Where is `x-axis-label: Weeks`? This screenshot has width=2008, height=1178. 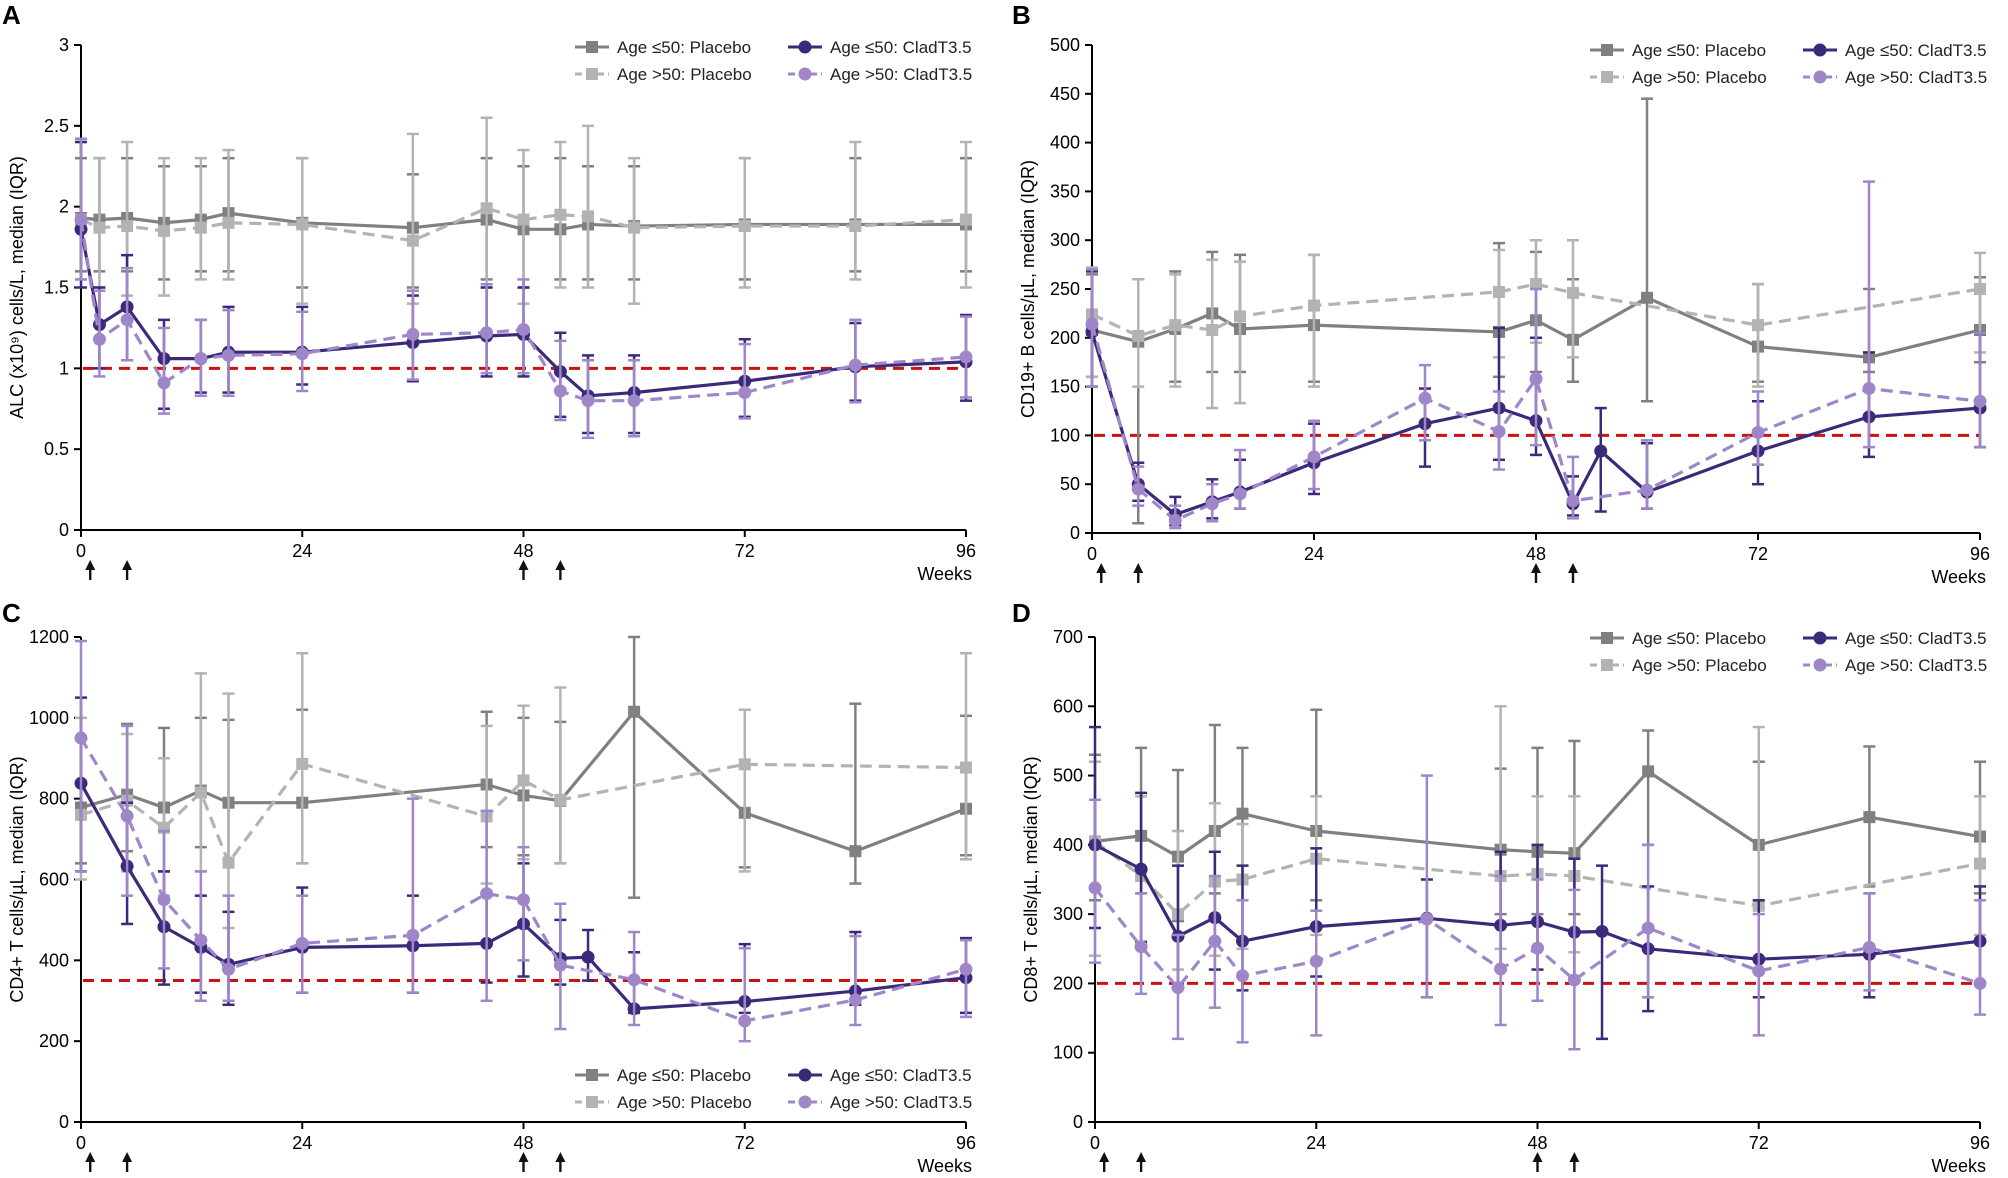
x-axis-label: Weeks is located at coordinates (944, 1166).